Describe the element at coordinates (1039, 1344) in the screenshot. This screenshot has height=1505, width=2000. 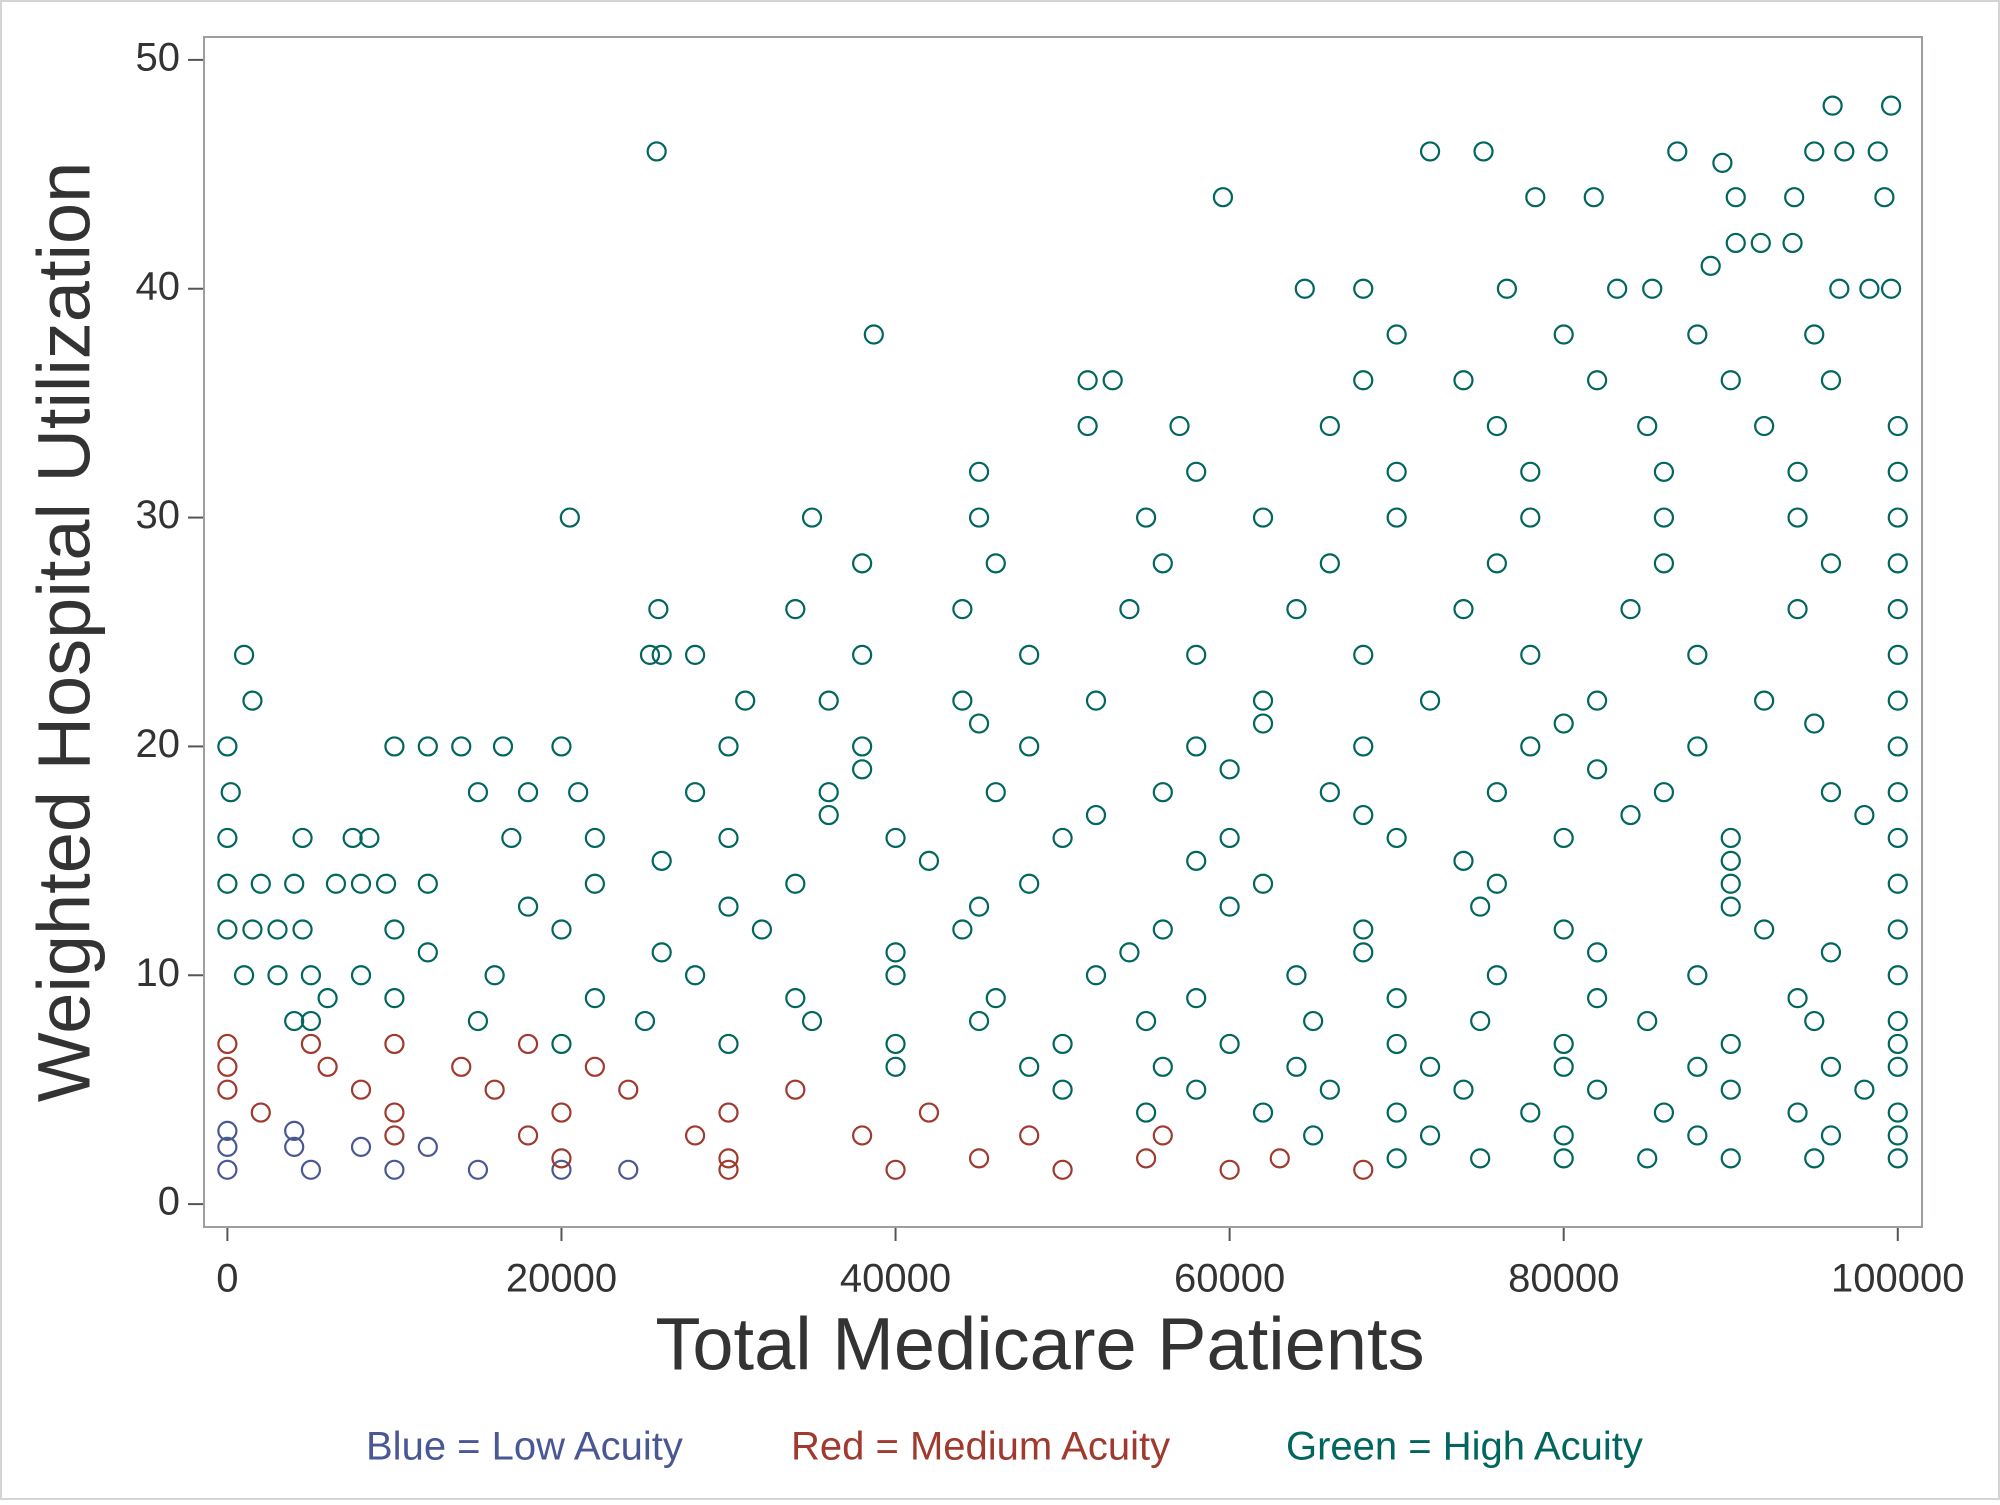
I see `x-axis-label: Total Medicare Patients` at that location.